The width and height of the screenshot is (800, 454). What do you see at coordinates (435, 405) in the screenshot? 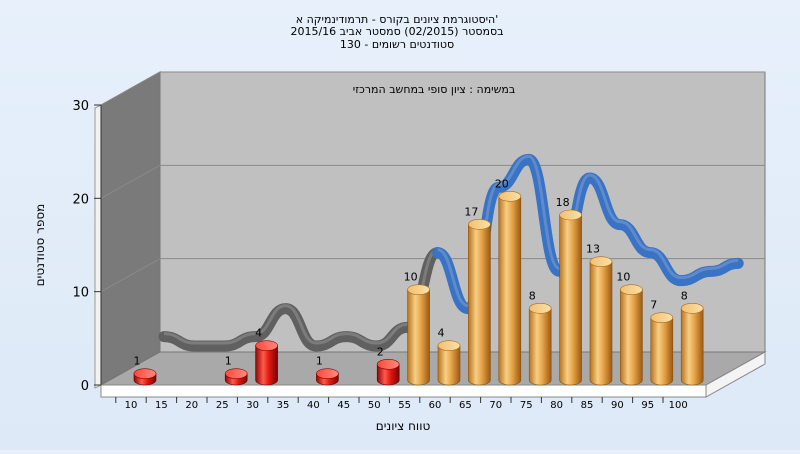
I see `x-tick-label: 60` at bounding box center [435, 405].